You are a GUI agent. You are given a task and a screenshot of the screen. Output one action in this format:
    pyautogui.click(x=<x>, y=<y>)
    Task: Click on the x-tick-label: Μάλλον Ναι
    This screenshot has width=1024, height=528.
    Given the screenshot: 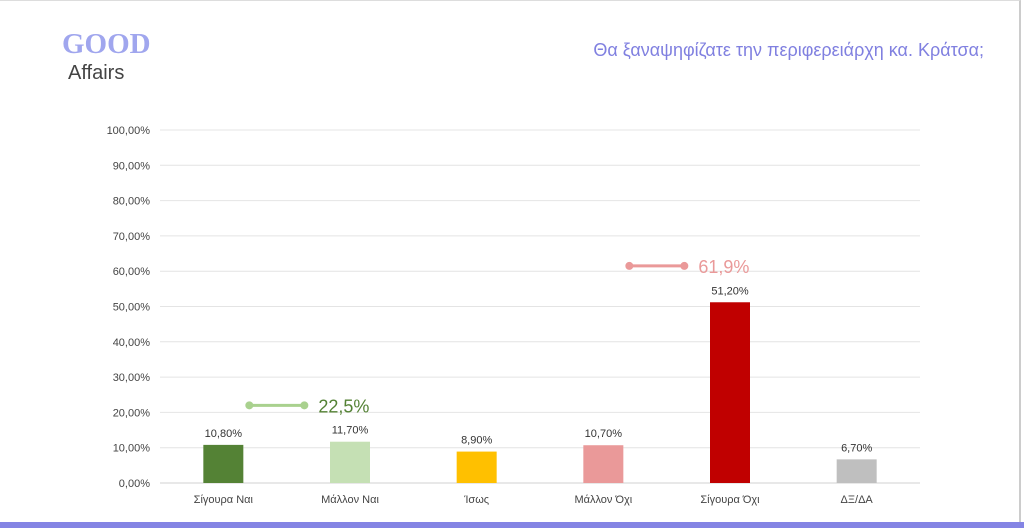 What is the action you would take?
    pyautogui.click(x=350, y=500)
    